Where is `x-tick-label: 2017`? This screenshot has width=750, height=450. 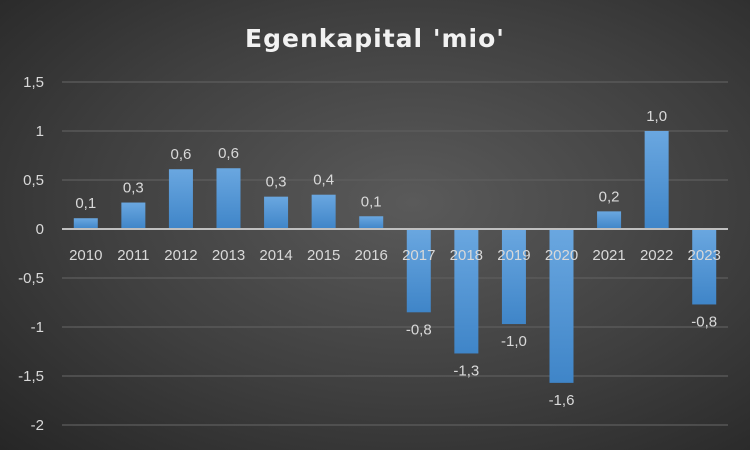
x-tick-label: 2017 is located at coordinates (418, 255).